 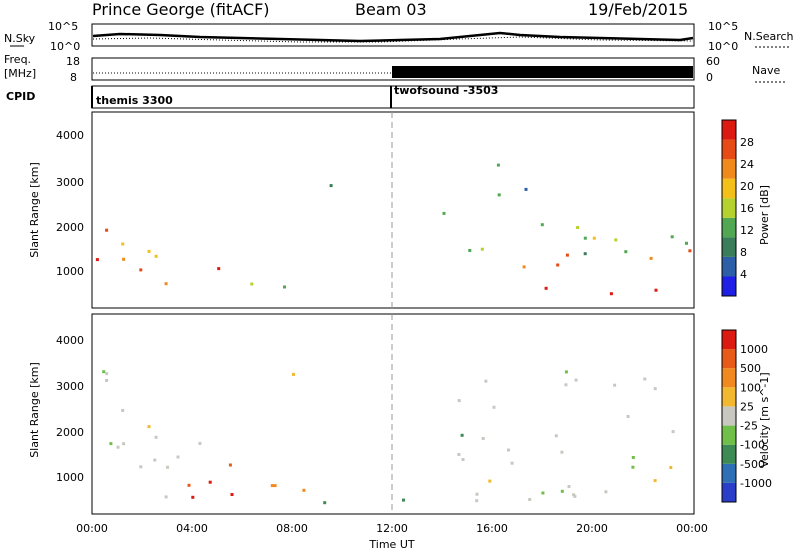 I want to click on velocity-ytick-3000: 3000, so click(x=70, y=386).